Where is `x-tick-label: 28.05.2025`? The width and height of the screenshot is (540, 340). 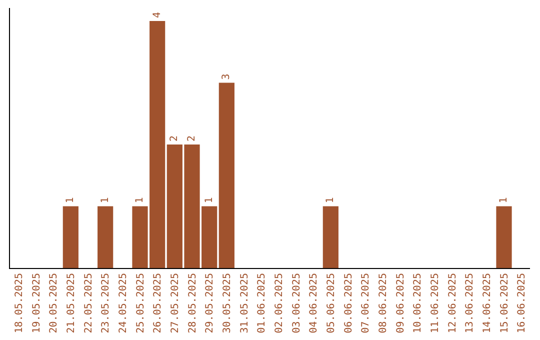
x-tick-label: 28.05.2025 is located at coordinates (192, 303).